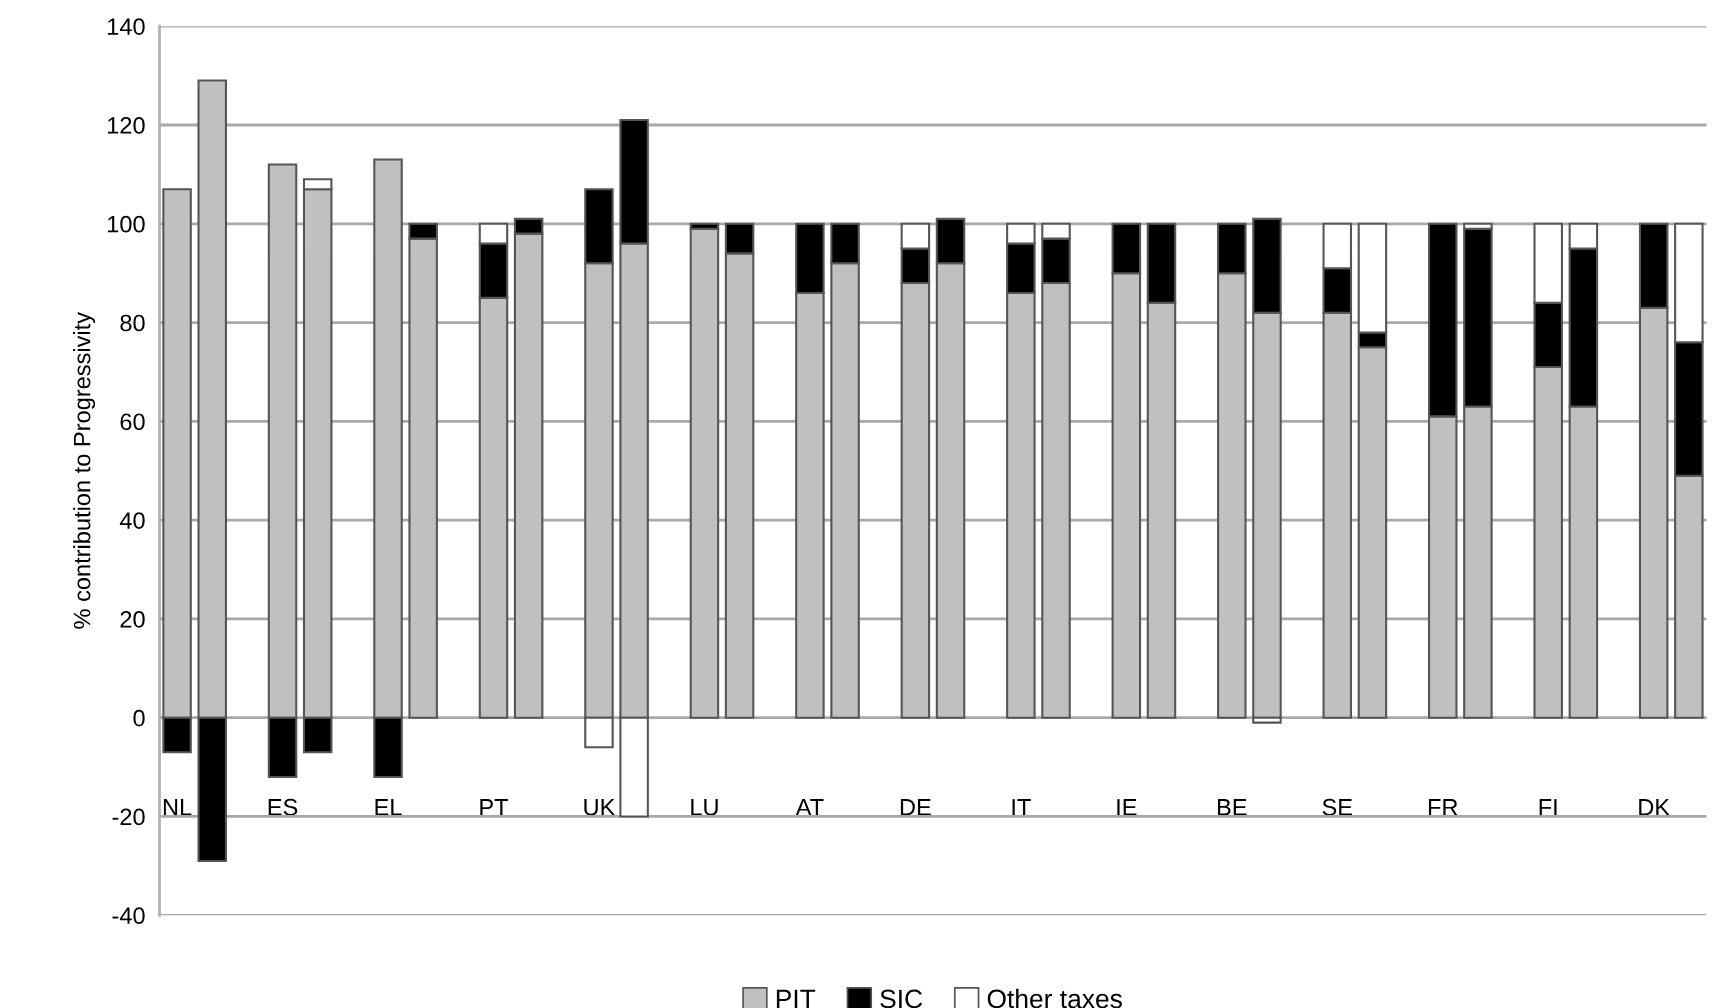 The height and width of the screenshot is (1008, 1715). What do you see at coordinates (809, 807) in the screenshot?
I see `x-tick-label: AT` at bounding box center [809, 807].